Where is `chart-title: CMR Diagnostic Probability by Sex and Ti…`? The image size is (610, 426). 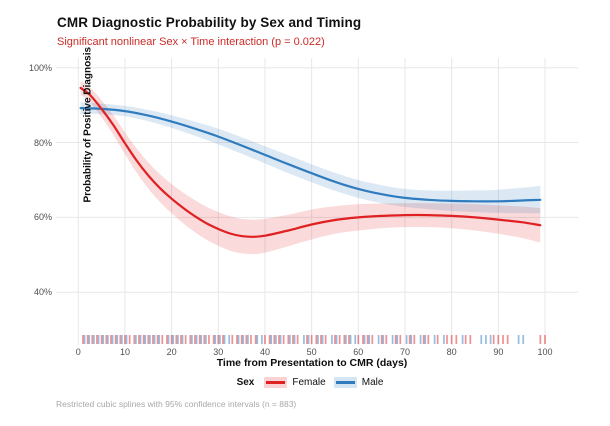
chart-title: CMR Diagnostic Probability by Sex and Ti… is located at coordinates (209, 22).